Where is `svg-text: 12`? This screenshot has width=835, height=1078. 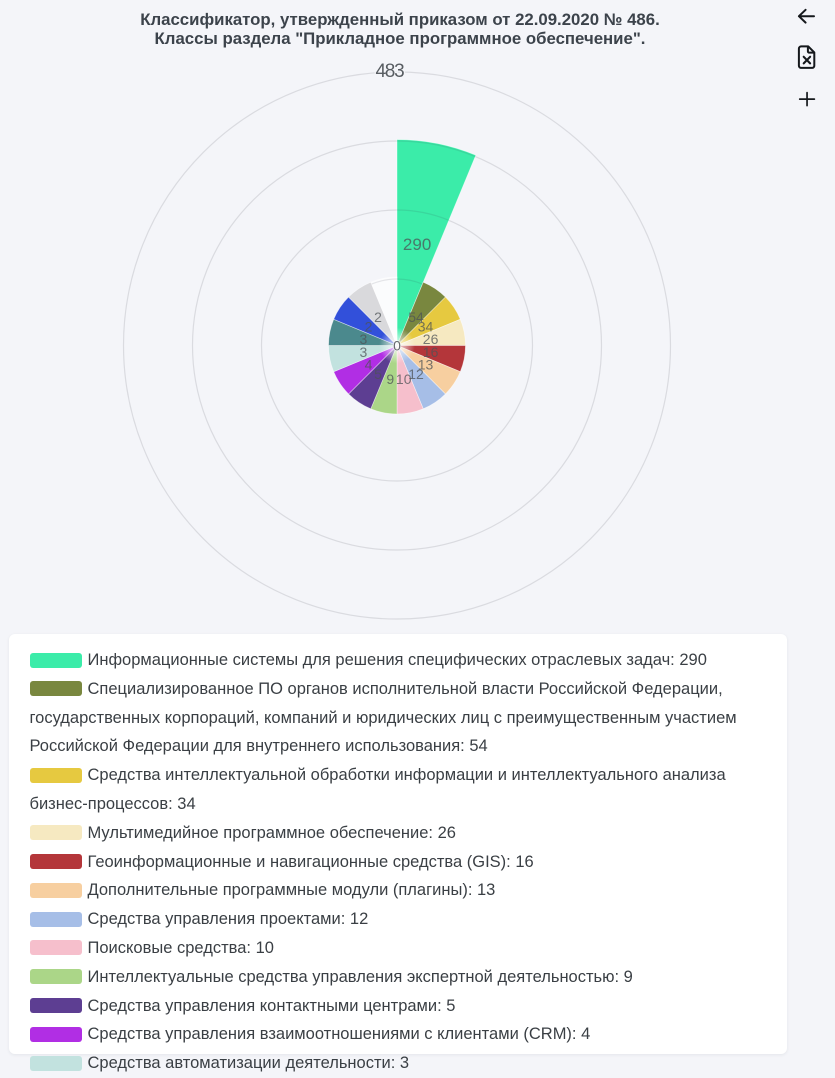 svg-text: 12 is located at coordinates (416, 374).